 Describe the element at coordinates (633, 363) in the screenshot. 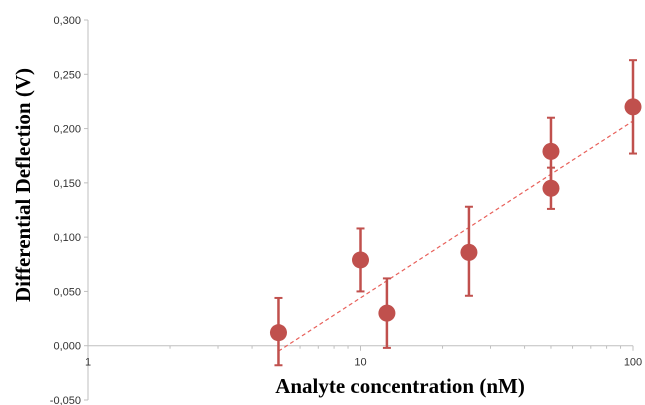

I see `x-tick-label: 100` at that location.